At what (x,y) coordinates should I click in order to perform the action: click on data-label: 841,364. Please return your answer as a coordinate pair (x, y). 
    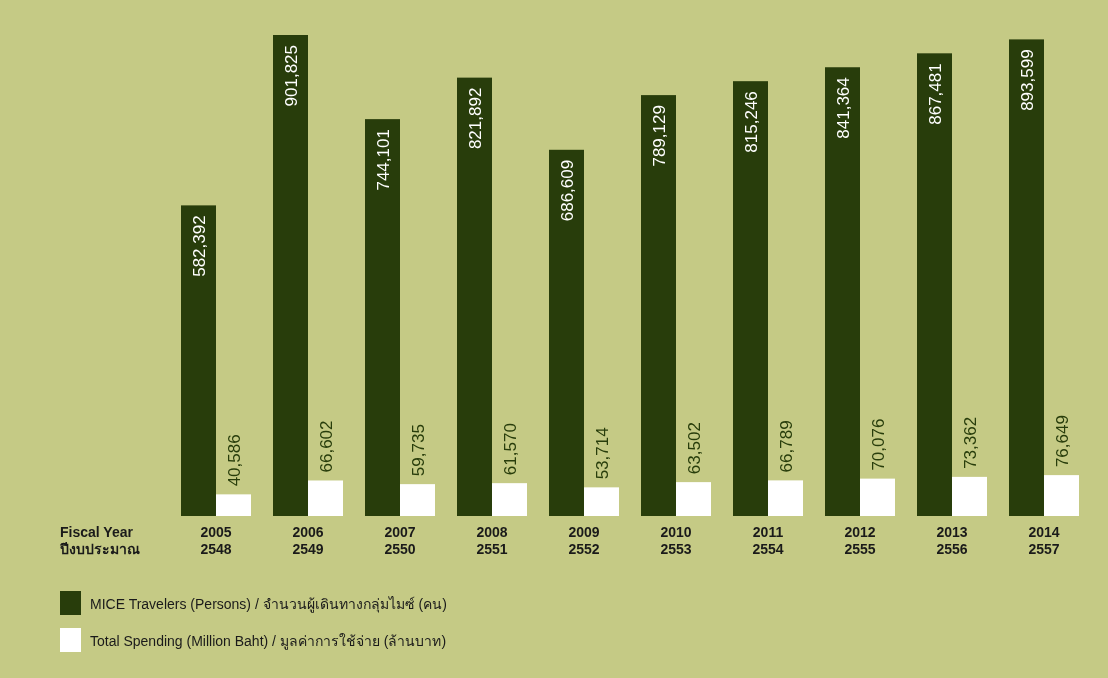
    Looking at the image, I should click on (843, 108).